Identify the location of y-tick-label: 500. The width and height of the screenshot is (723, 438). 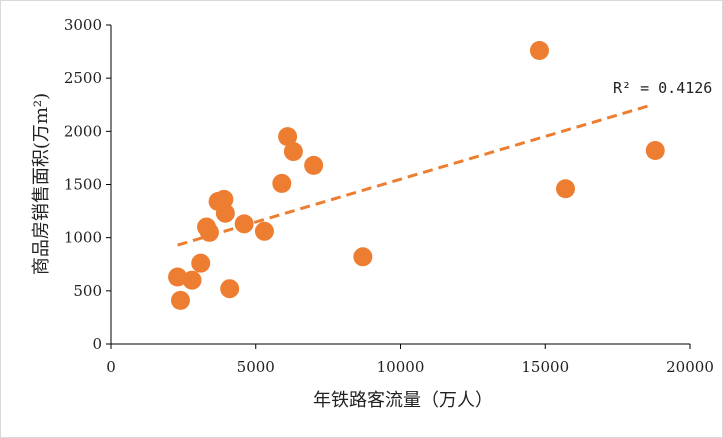
(87, 291).